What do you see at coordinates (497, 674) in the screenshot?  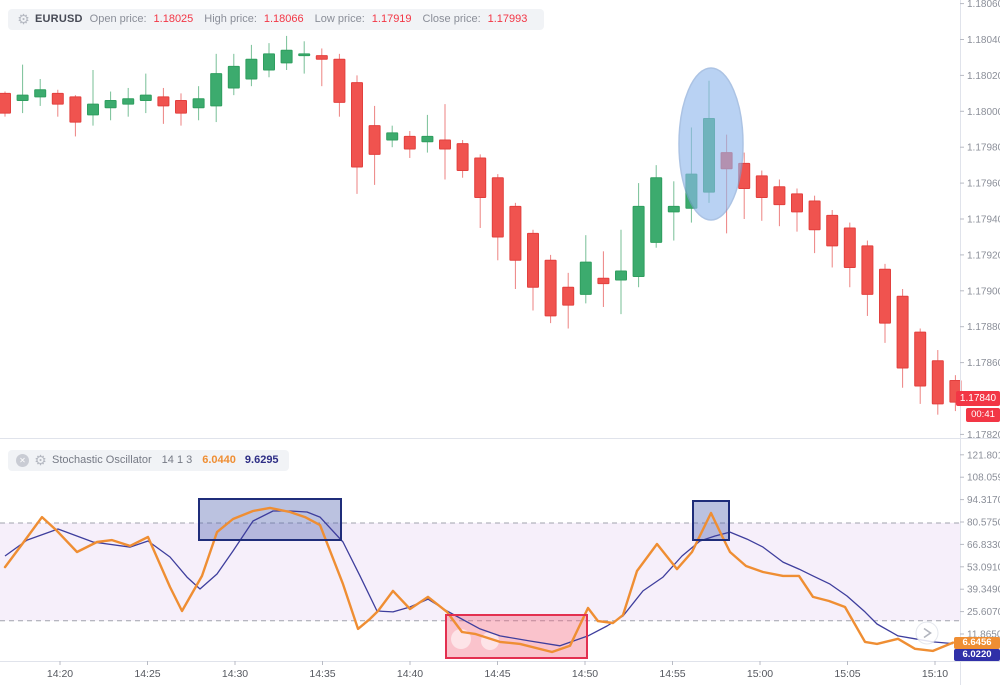 I see `time-tick-label: 14:45` at bounding box center [497, 674].